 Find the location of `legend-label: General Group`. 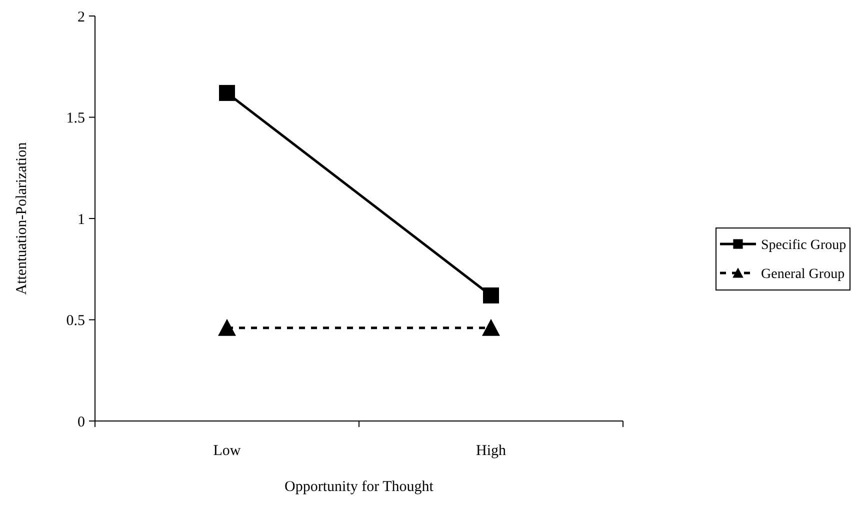

legend-label: General Group is located at coordinates (803, 274).